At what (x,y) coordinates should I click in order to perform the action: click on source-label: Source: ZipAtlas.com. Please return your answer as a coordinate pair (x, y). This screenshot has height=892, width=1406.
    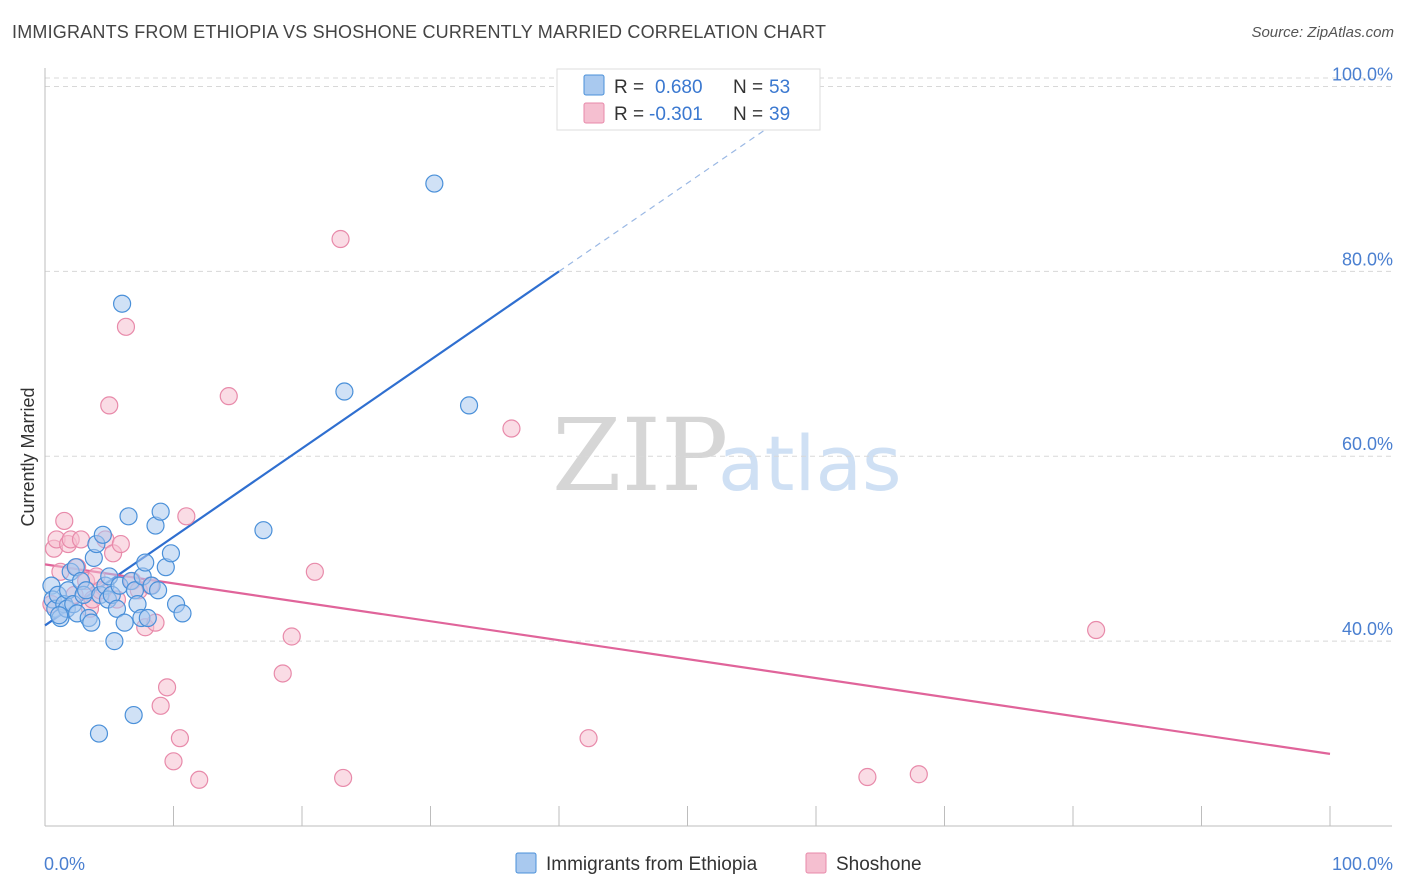
    Looking at the image, I should click on (1322, 32).